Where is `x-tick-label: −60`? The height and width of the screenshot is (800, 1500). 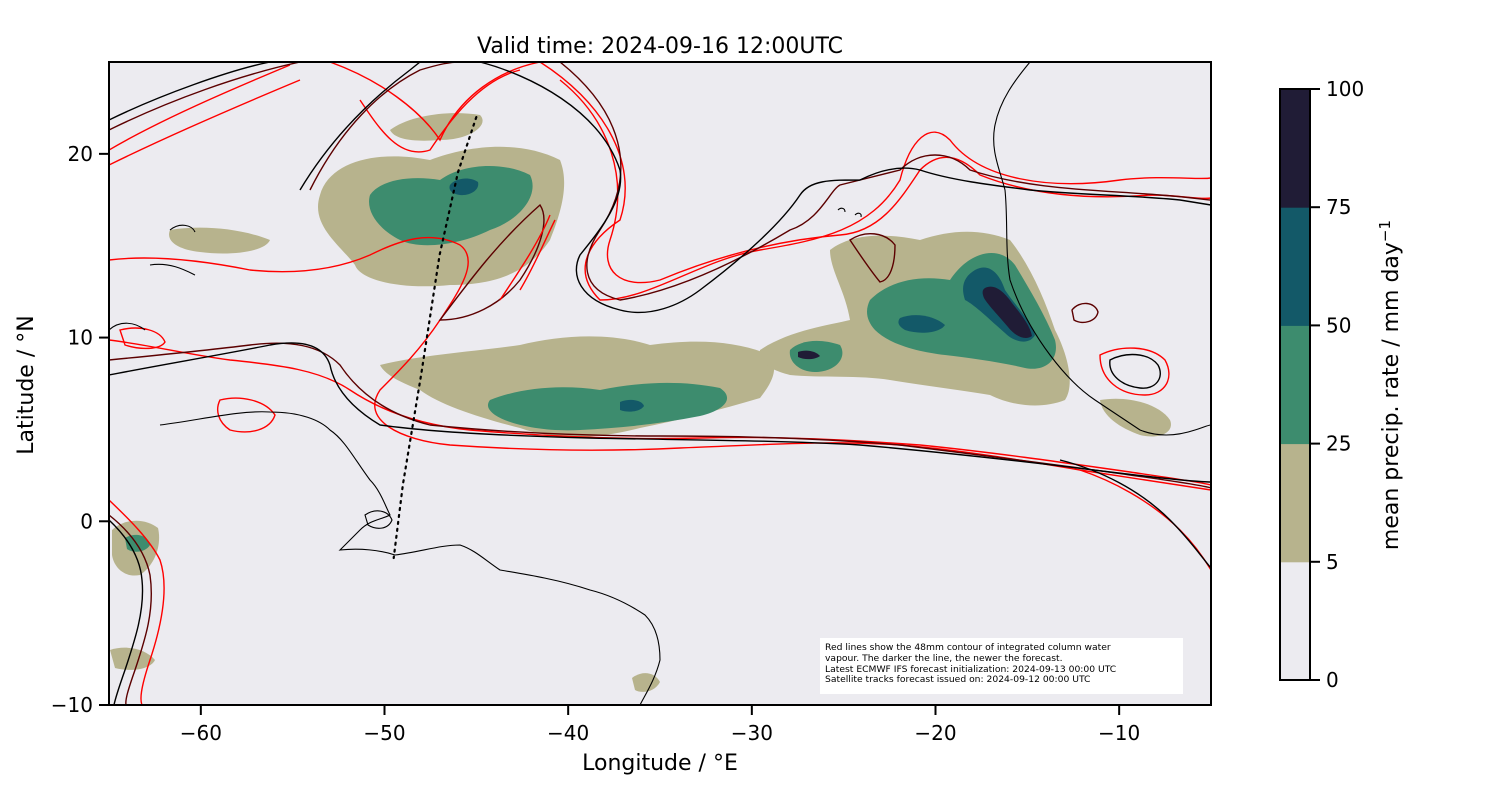 x-tick-label: −60 is located at coordinates (201, 733).